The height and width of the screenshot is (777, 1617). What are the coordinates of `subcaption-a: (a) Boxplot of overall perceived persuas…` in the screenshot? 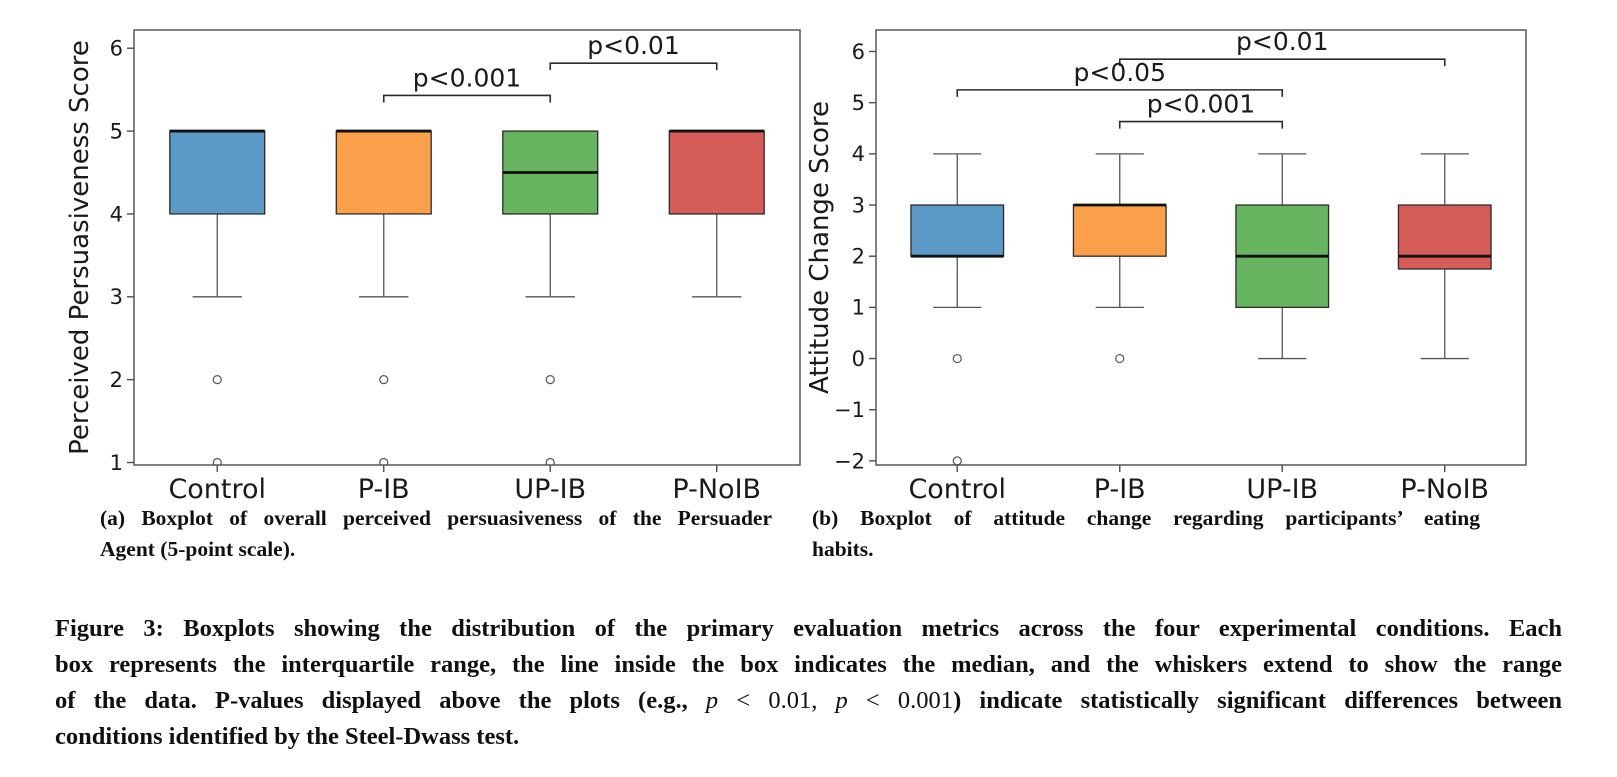 It's located at (436, 534).